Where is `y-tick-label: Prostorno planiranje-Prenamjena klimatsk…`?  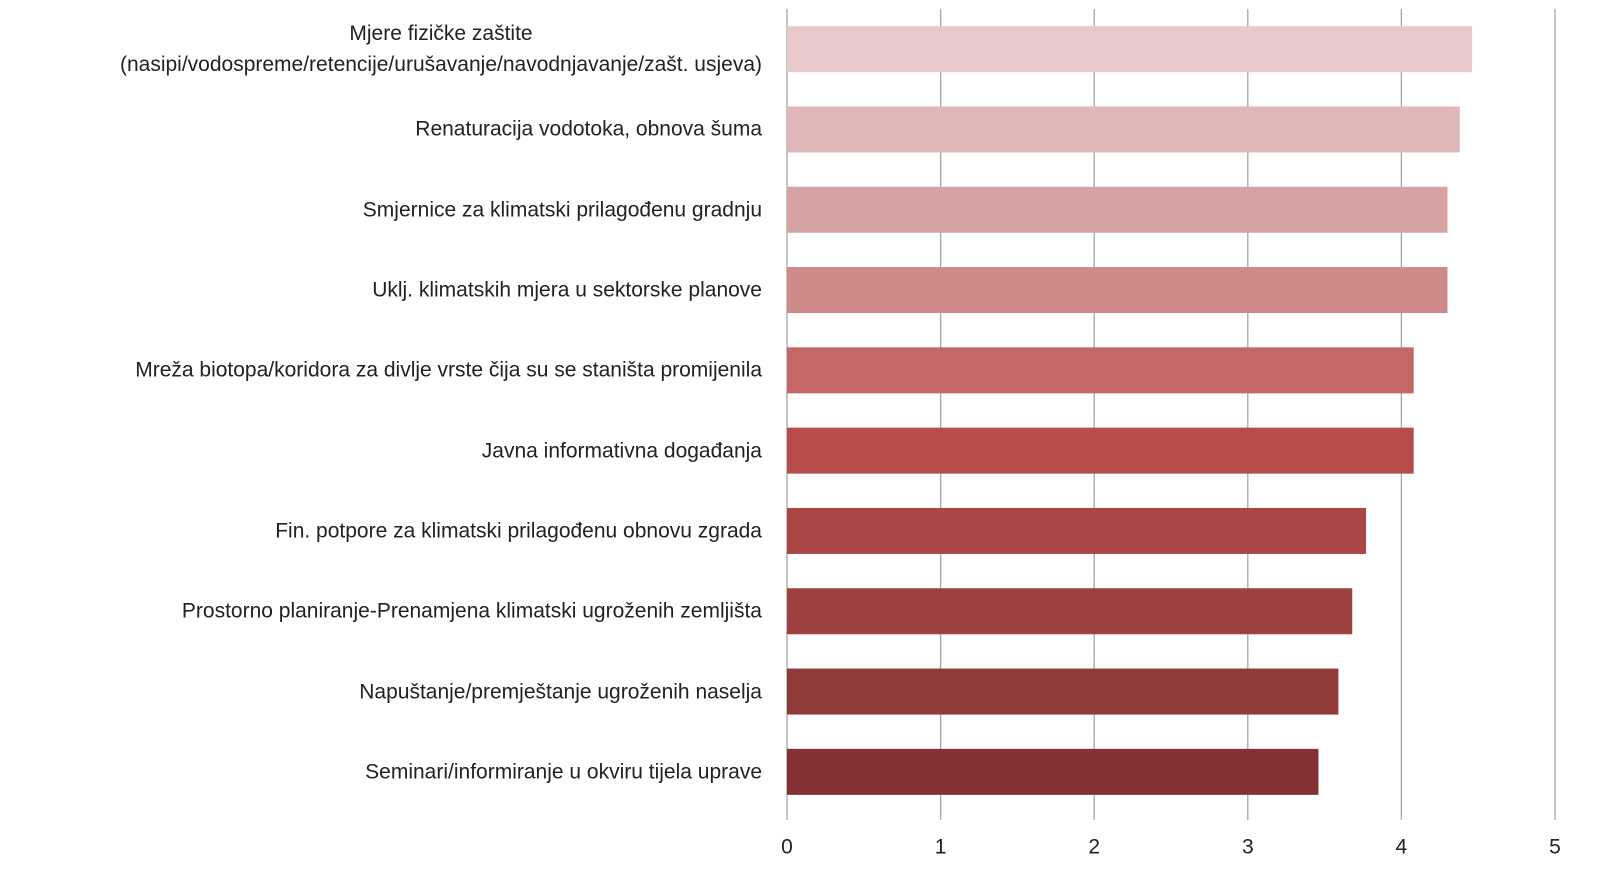
y-tick-label: Prostorno planiranje-Prenamjena klimatsk… is located at coordinates (471, 611).